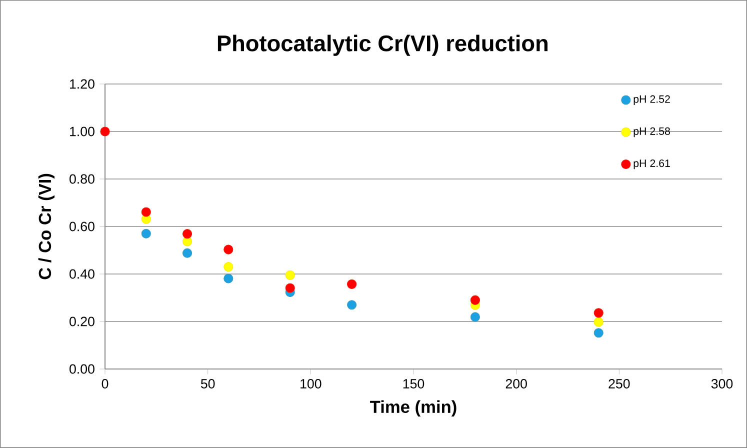  Describe the element at coordinates (46, 227) in the screenshot. I see `y-axis-title: C / Co Cr (VI)` at that location.